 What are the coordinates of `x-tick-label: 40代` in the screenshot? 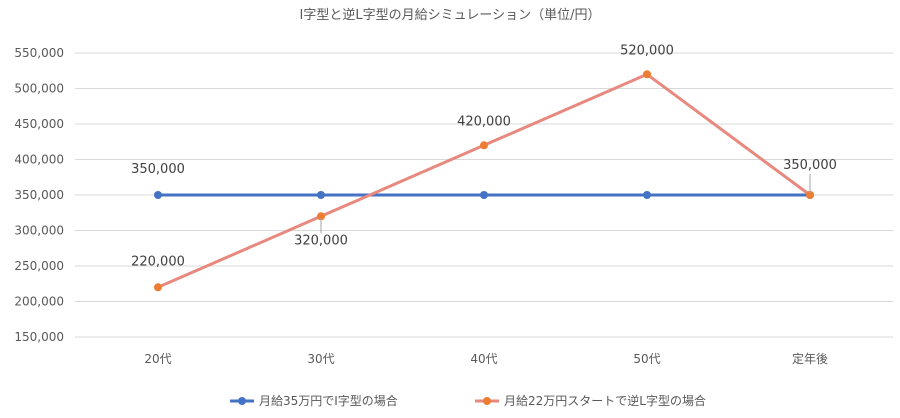 It's located at (483, 359).